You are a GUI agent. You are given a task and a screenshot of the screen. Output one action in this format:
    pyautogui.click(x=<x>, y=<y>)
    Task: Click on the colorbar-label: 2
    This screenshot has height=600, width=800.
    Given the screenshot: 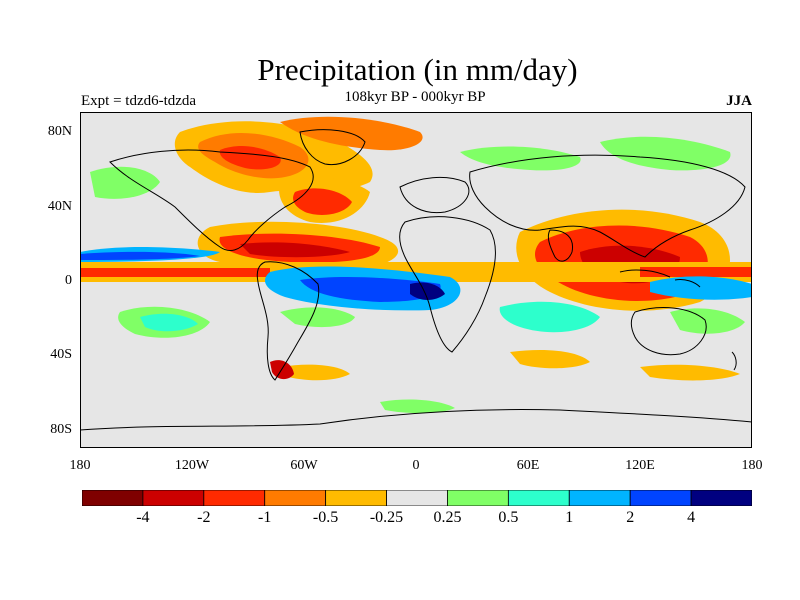 What is the action you would take?
    pyautogui.click(x=630, y=517)
    